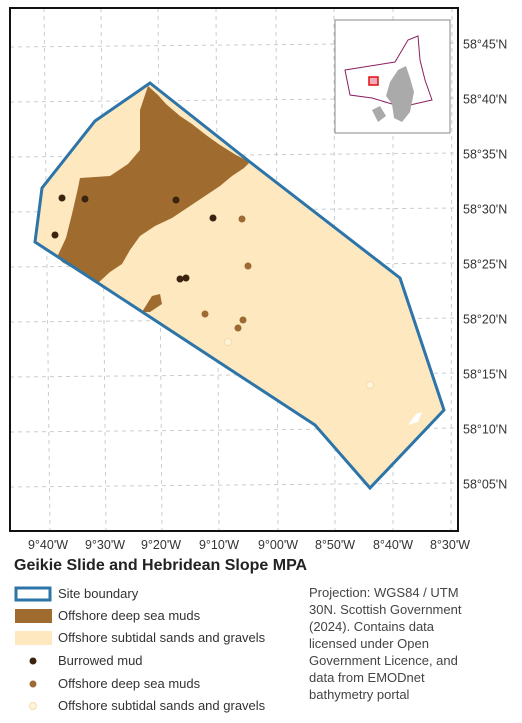  I want to click on lat-label: 58°20'N, so click(485, 319).